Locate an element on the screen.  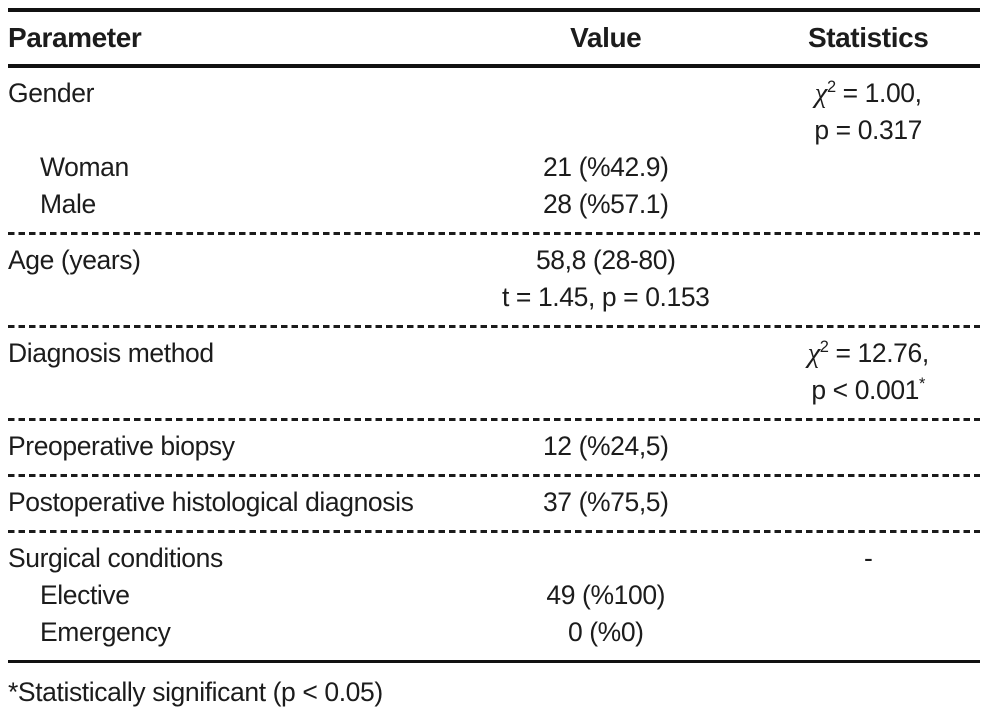
row-parameter: Gender is located at coordinates (51, 93).